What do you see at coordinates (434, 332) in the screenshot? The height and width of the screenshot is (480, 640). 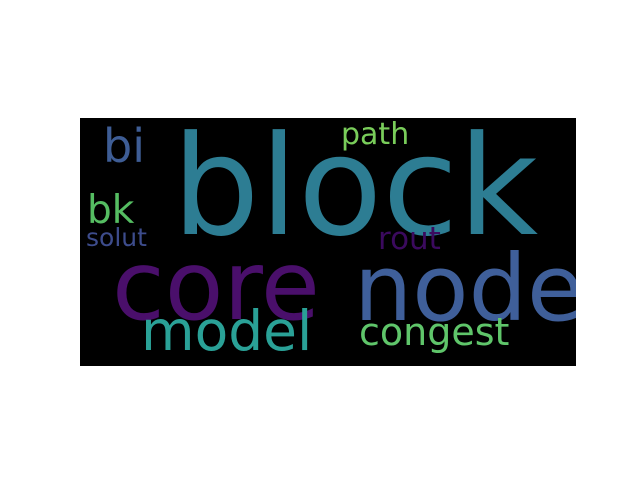 I see `word-congest: congest` at bounding box center [434, 332].